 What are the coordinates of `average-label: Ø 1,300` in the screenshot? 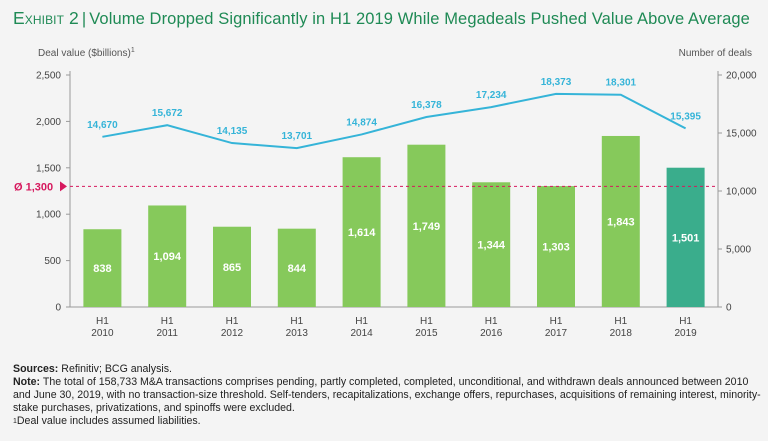 It's located at (33, 187).